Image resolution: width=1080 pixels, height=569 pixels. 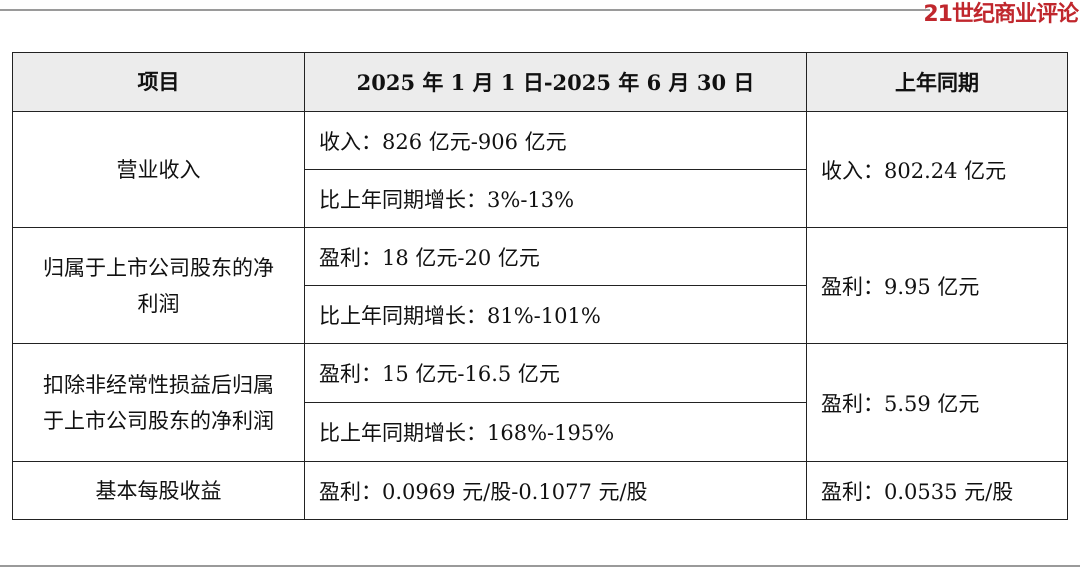 What do you see at coordinates (465, 10) in the screenshot?
I see `top-rule` at bounding box center [465, 10].